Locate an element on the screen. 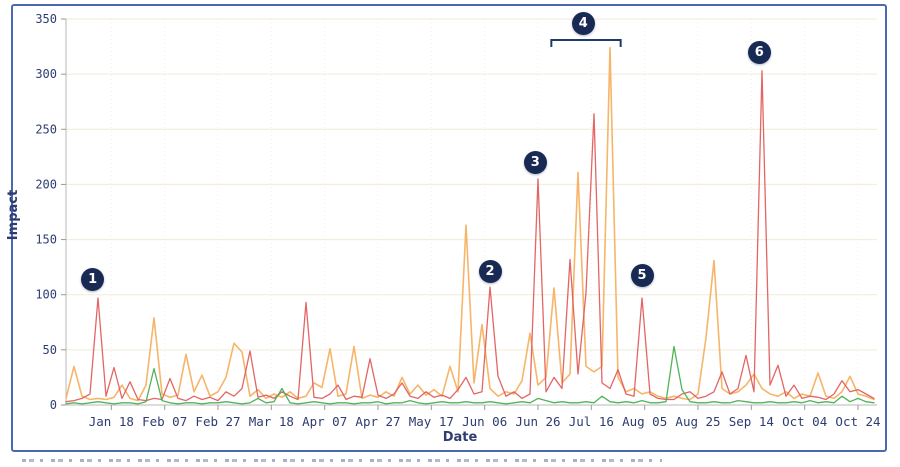  y-tick-label: 150 is located at coordinates (46, 240).